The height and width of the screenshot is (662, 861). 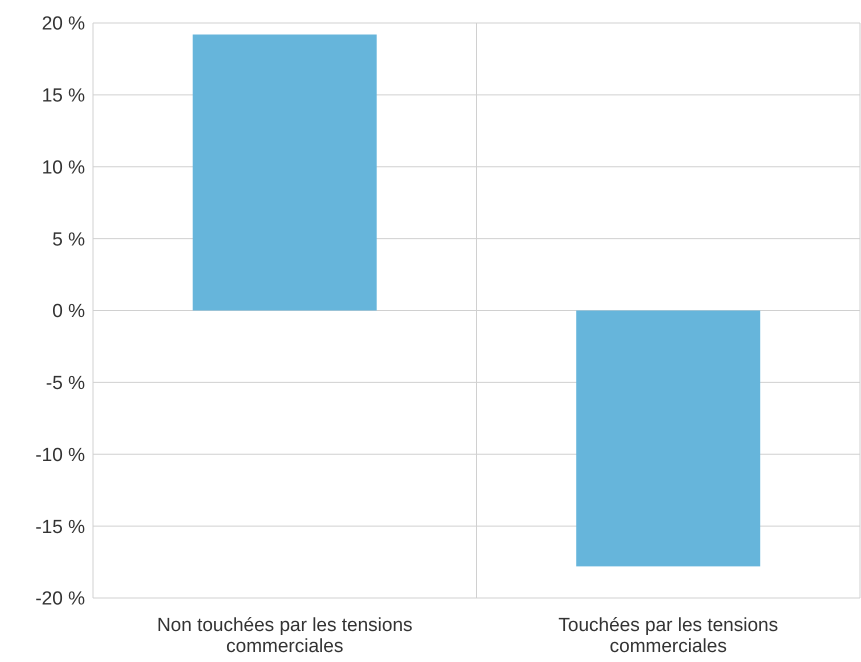 What do you see at coordinates (60, 599) in the screenshot?
I see `y-tick-label: -20 %` at bounding box center [60, 599].